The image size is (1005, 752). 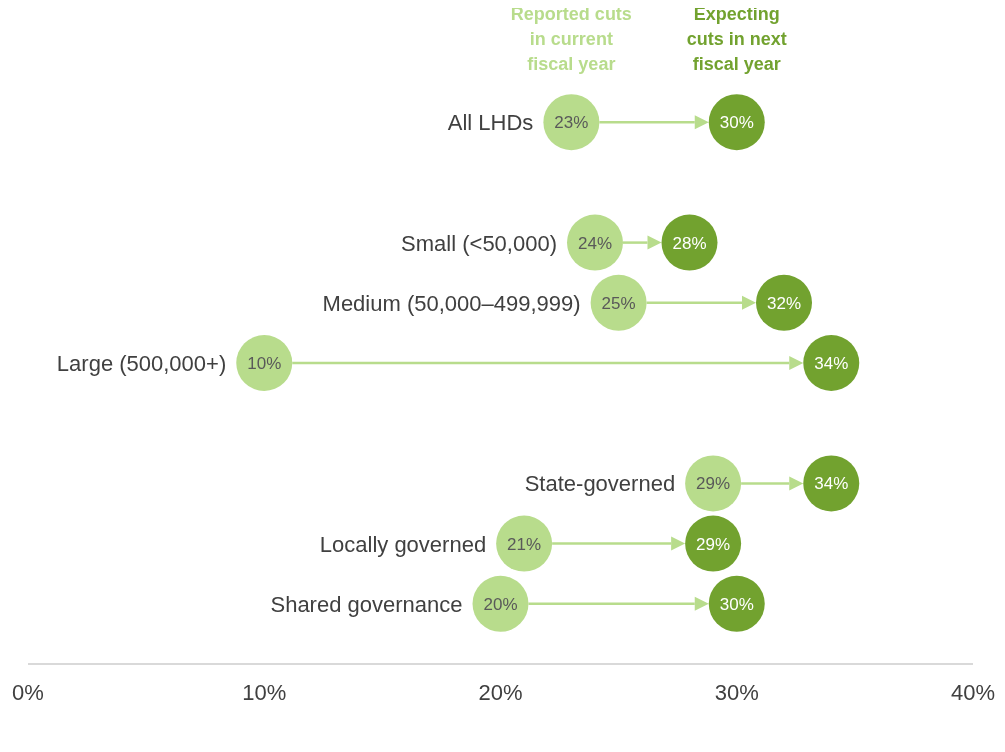 I want to click on y-tick-label: Shared governance, so click(x=366, y=604).